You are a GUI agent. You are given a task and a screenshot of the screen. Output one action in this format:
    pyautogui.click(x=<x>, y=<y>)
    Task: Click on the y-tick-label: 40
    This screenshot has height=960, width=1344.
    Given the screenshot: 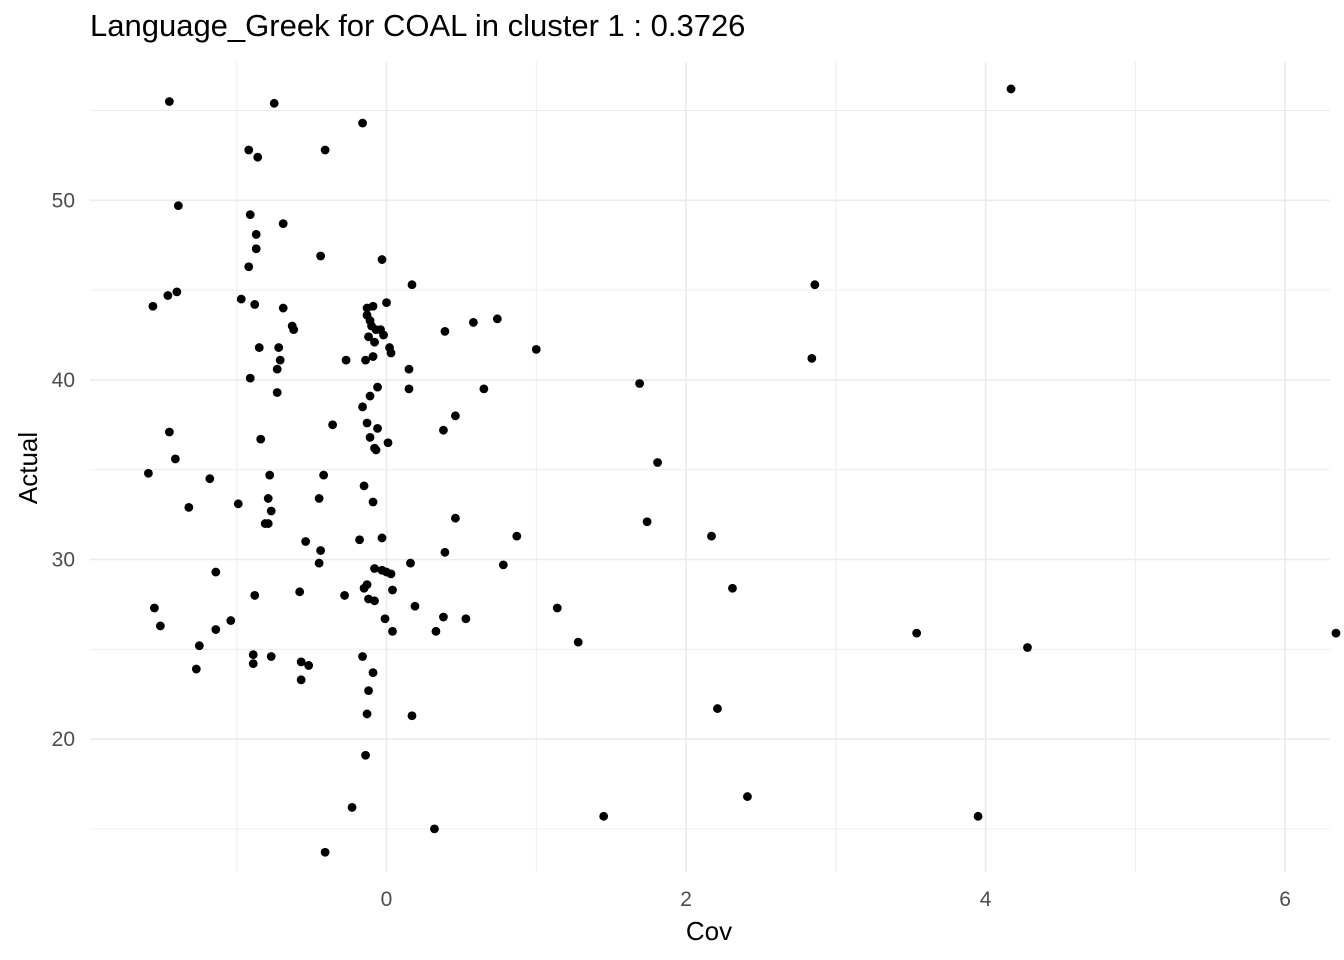 What is the action you would take?
    pyautogui.click(x=63, y=380)
    